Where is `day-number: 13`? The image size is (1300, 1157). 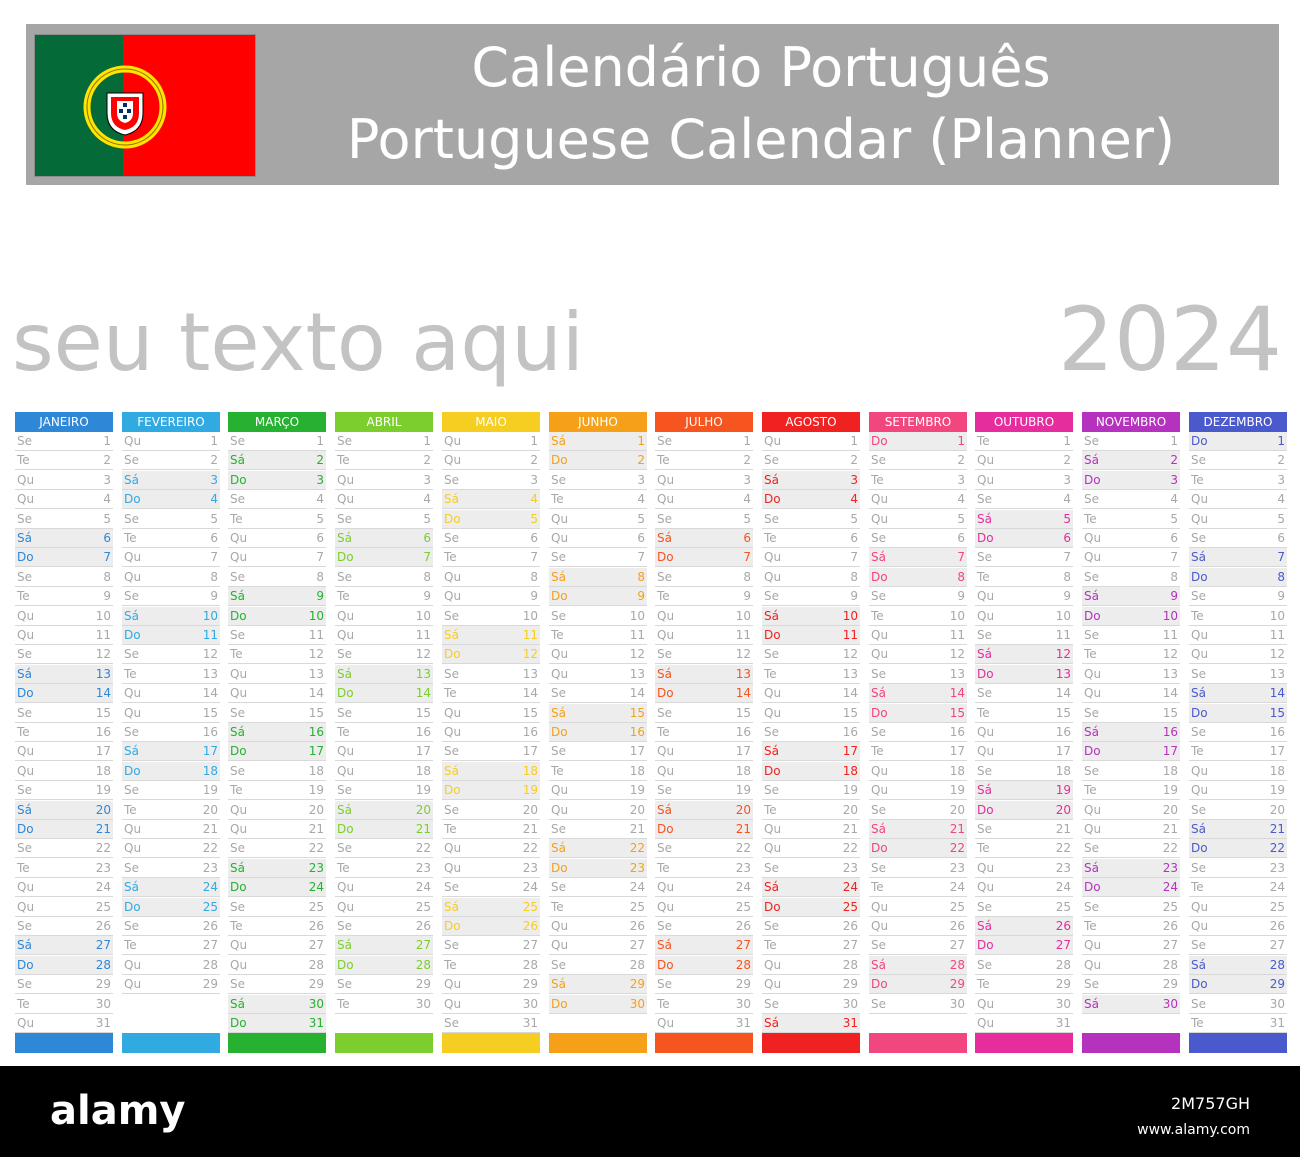
day-number: 13 is located at coordinates (423, 674).